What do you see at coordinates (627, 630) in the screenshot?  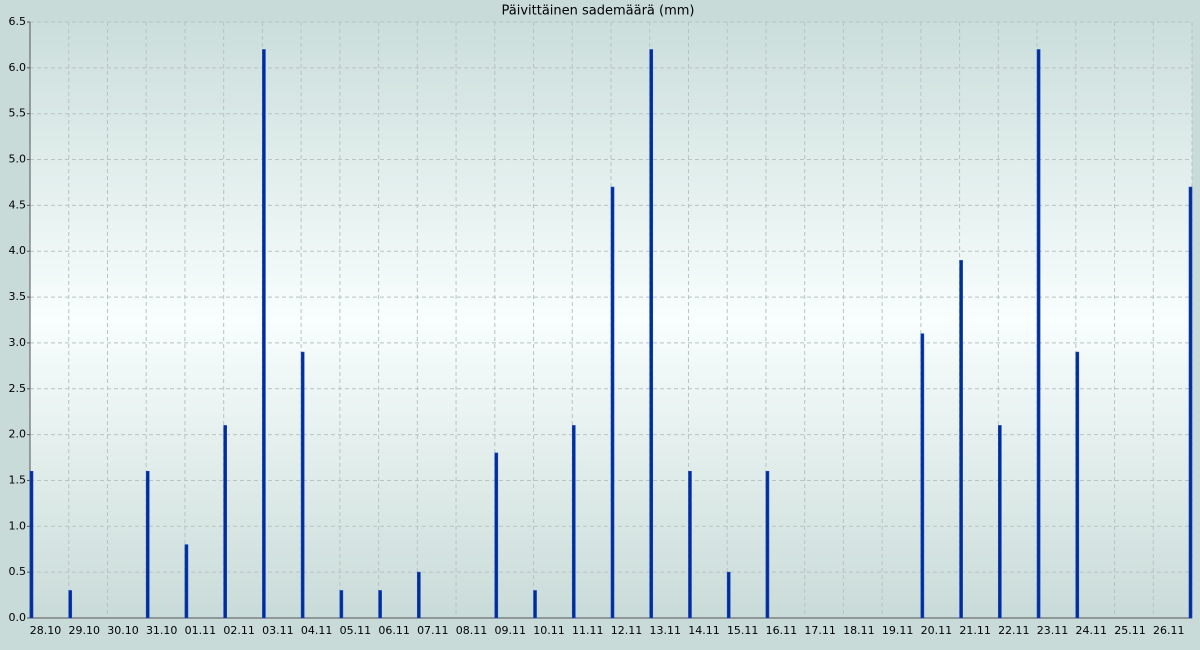 I see `x-tick-label: 12.11` at bounding box center [627, 630].